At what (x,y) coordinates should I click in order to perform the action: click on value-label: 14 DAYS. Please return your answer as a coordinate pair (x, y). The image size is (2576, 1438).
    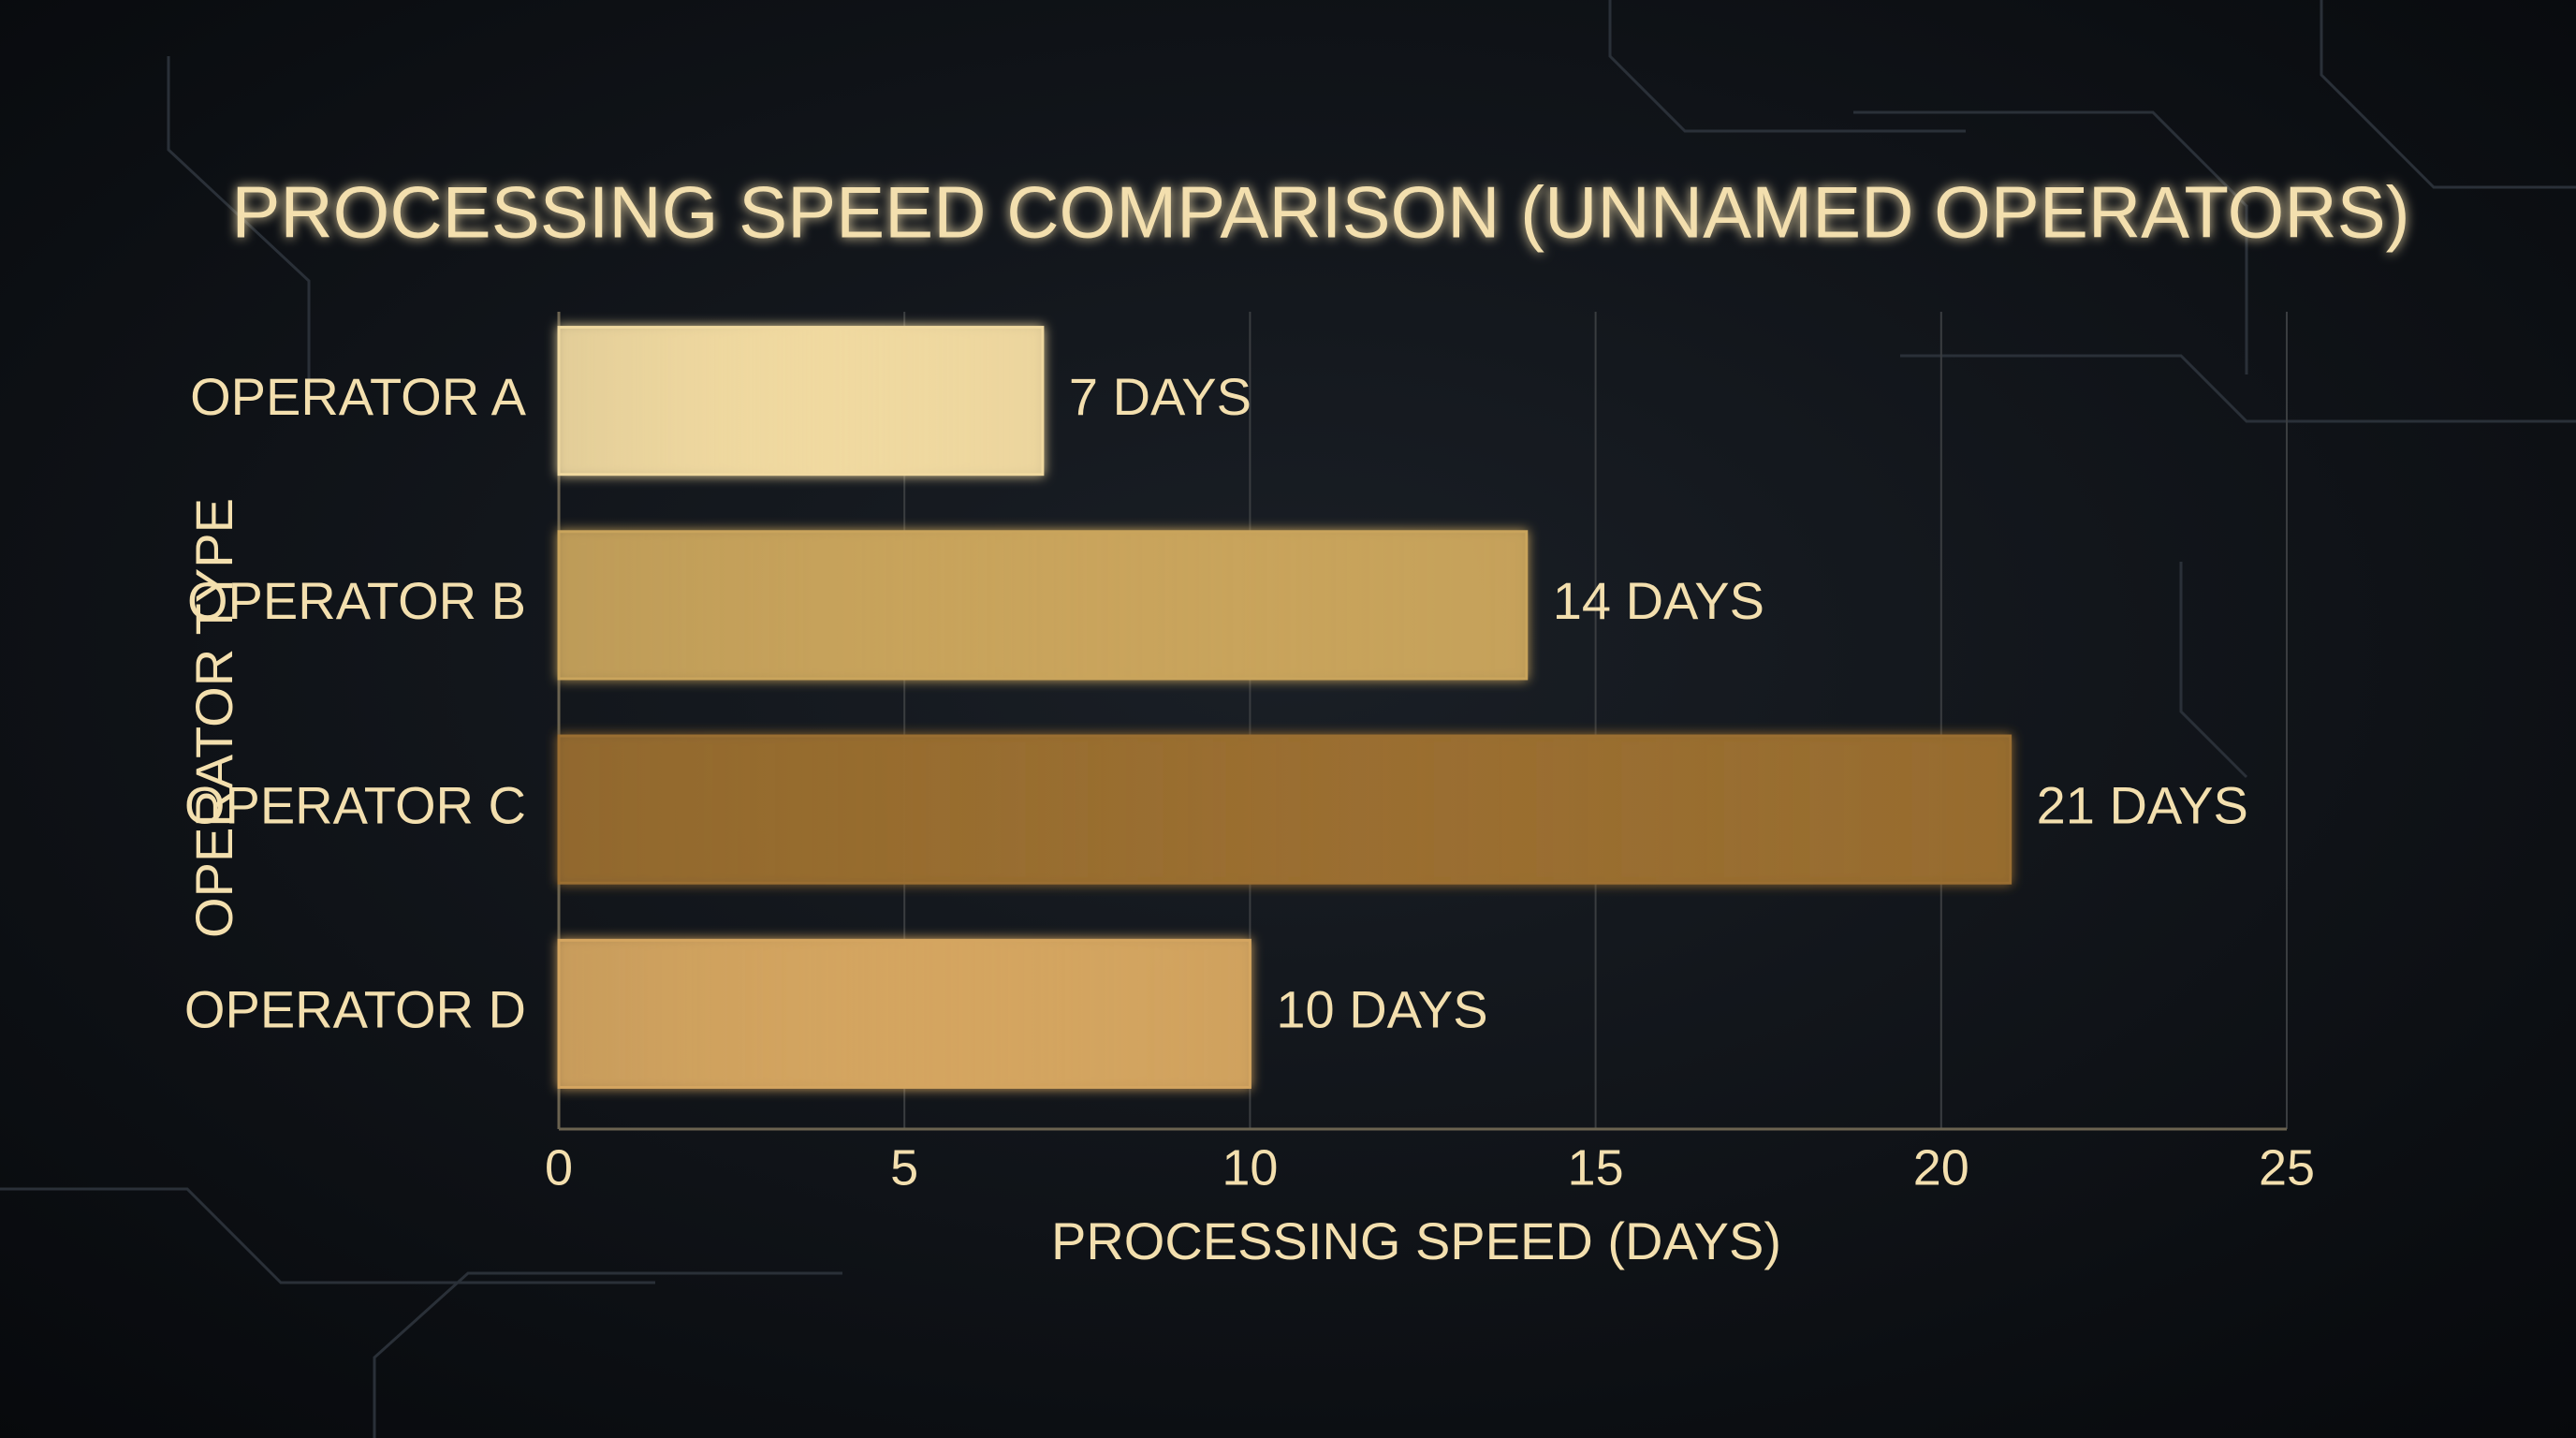
    Looking at the image, I should click on (1658, 600).